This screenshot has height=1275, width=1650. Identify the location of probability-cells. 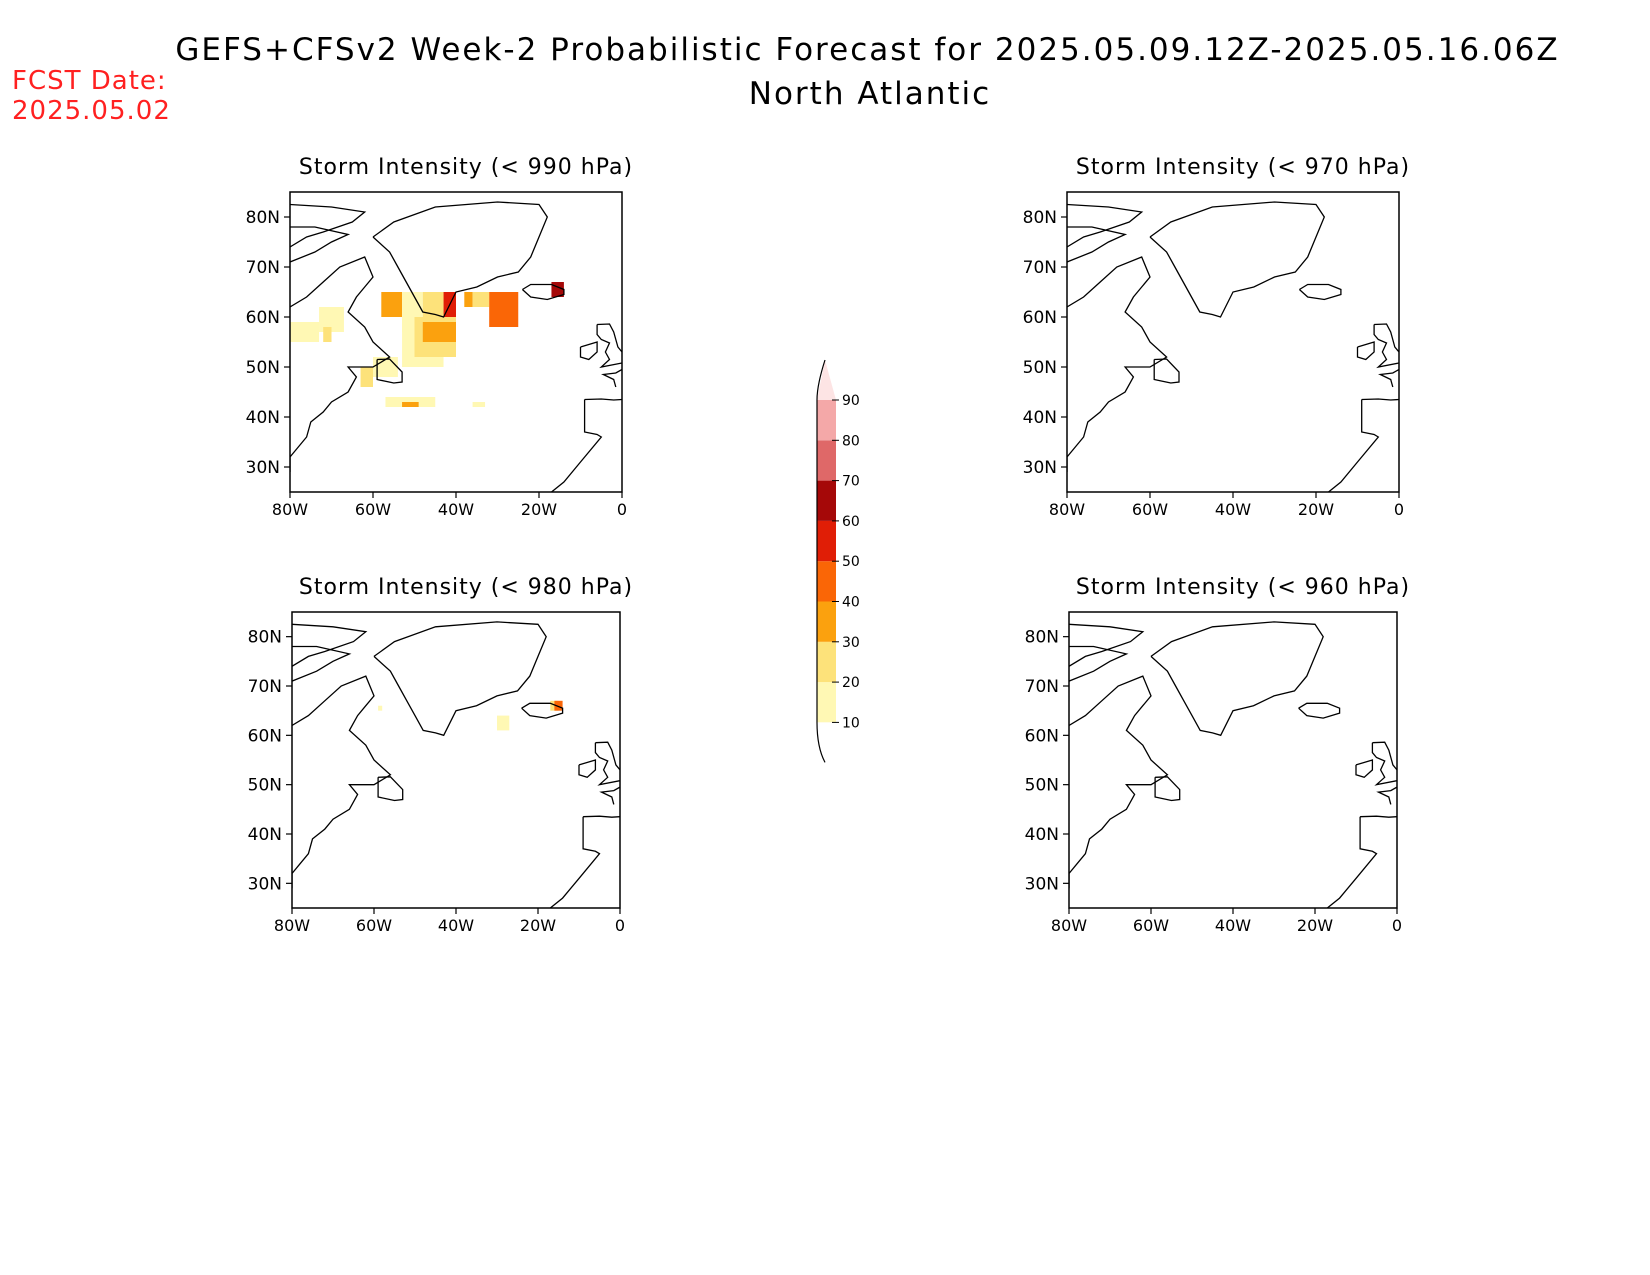
(470, 715).